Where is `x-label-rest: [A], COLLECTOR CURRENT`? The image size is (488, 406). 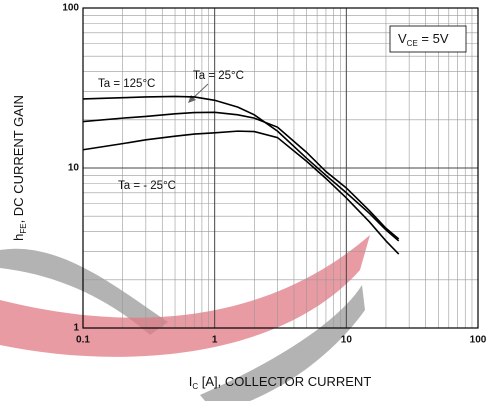
x-label-rest: [A], COLLECTOR CURRENT is located at coordinates (284, 381).